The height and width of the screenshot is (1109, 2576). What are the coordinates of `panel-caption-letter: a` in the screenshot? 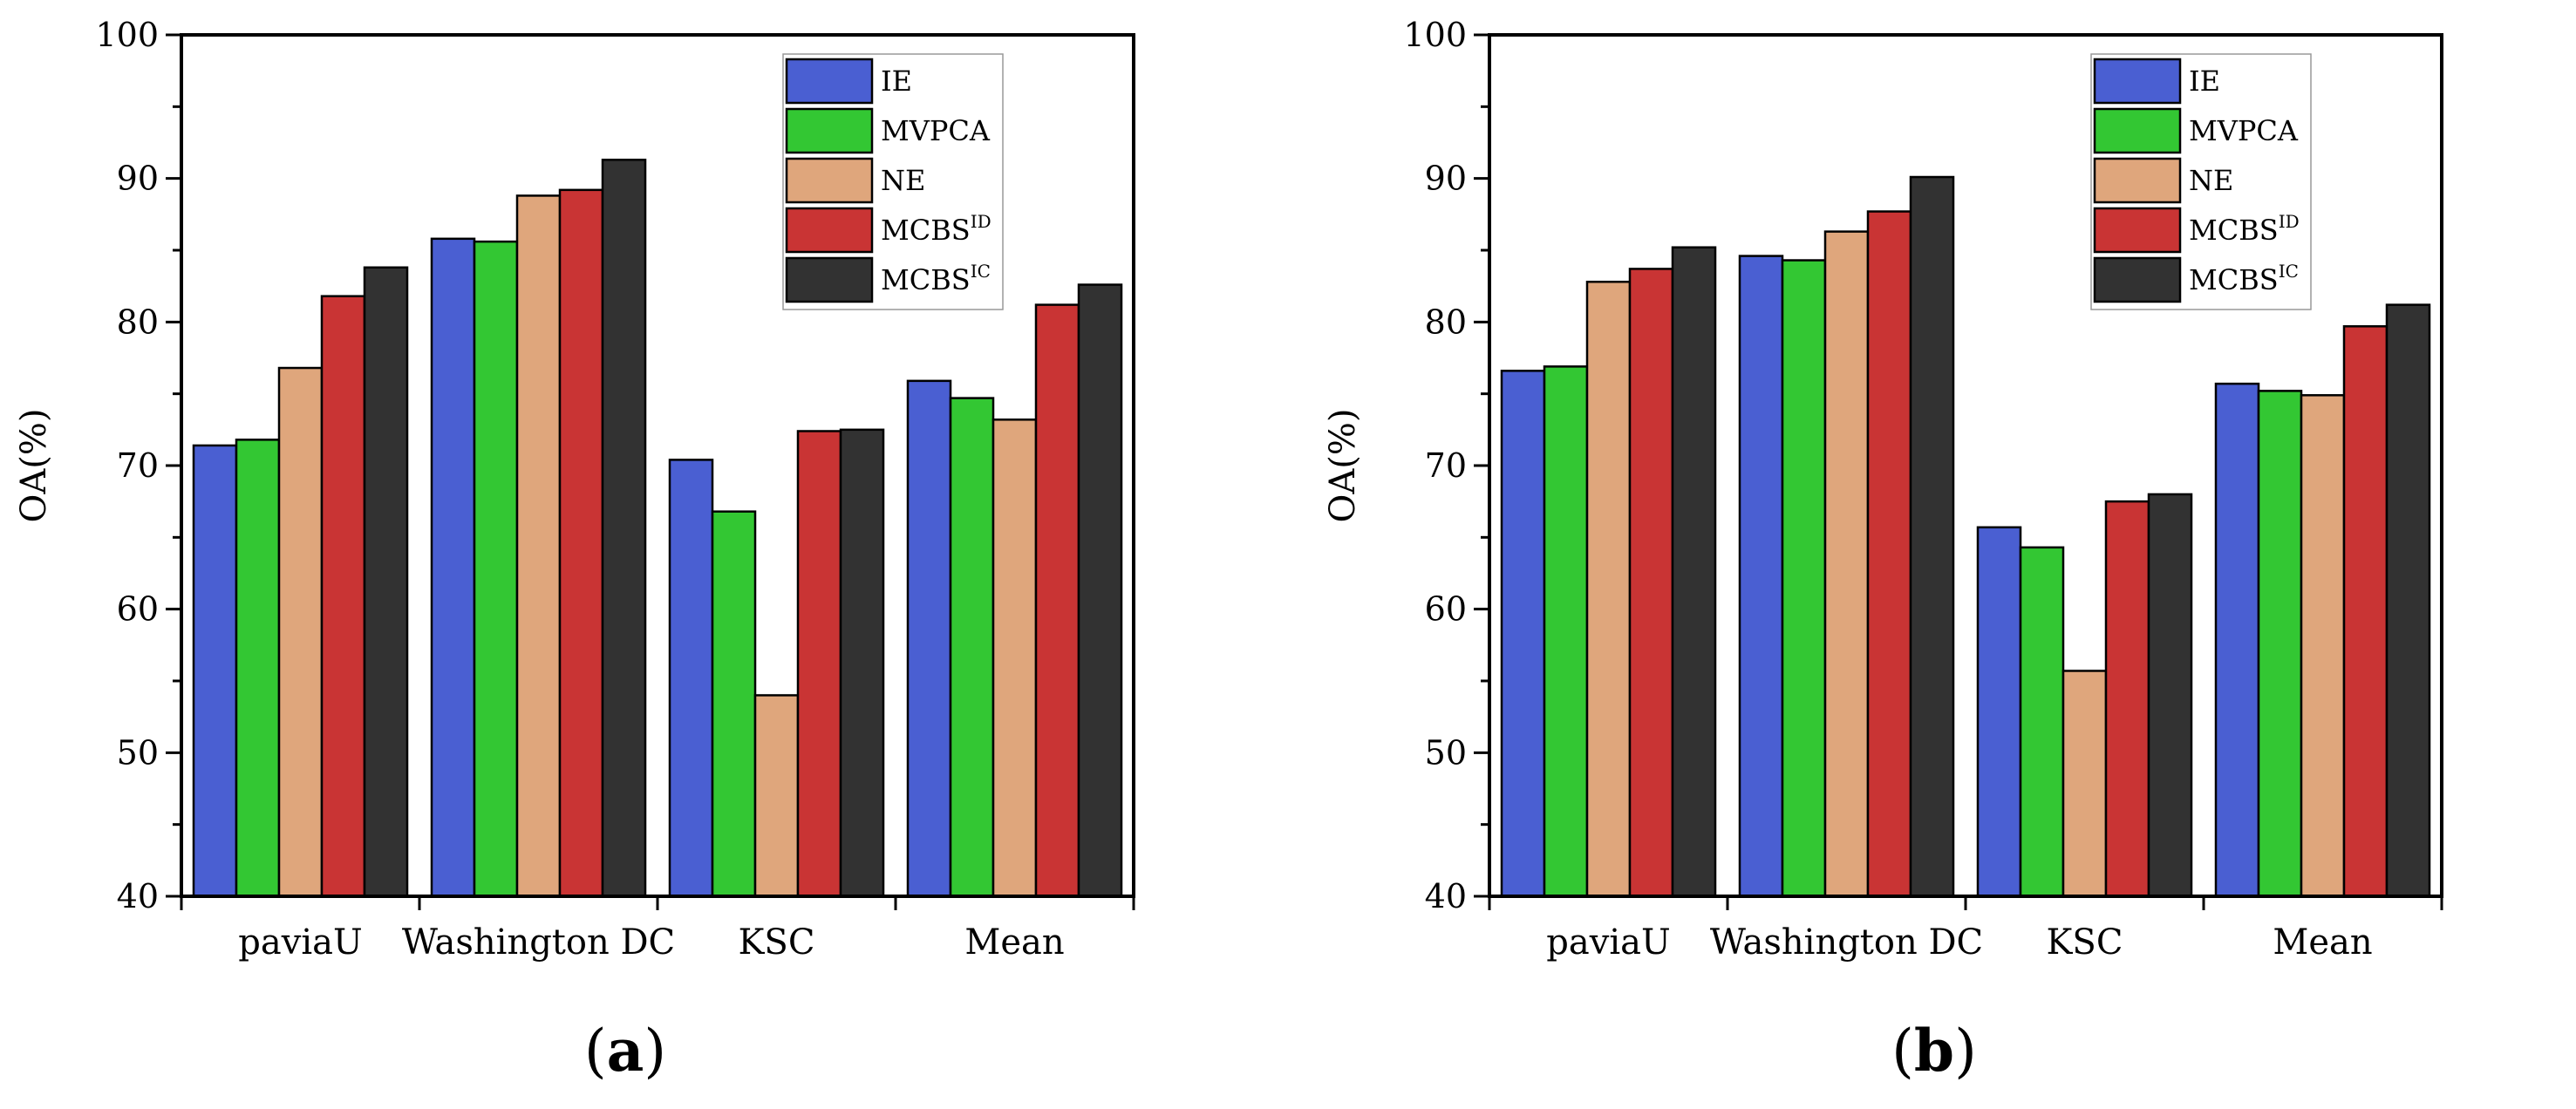 It's located at (626, 1051).